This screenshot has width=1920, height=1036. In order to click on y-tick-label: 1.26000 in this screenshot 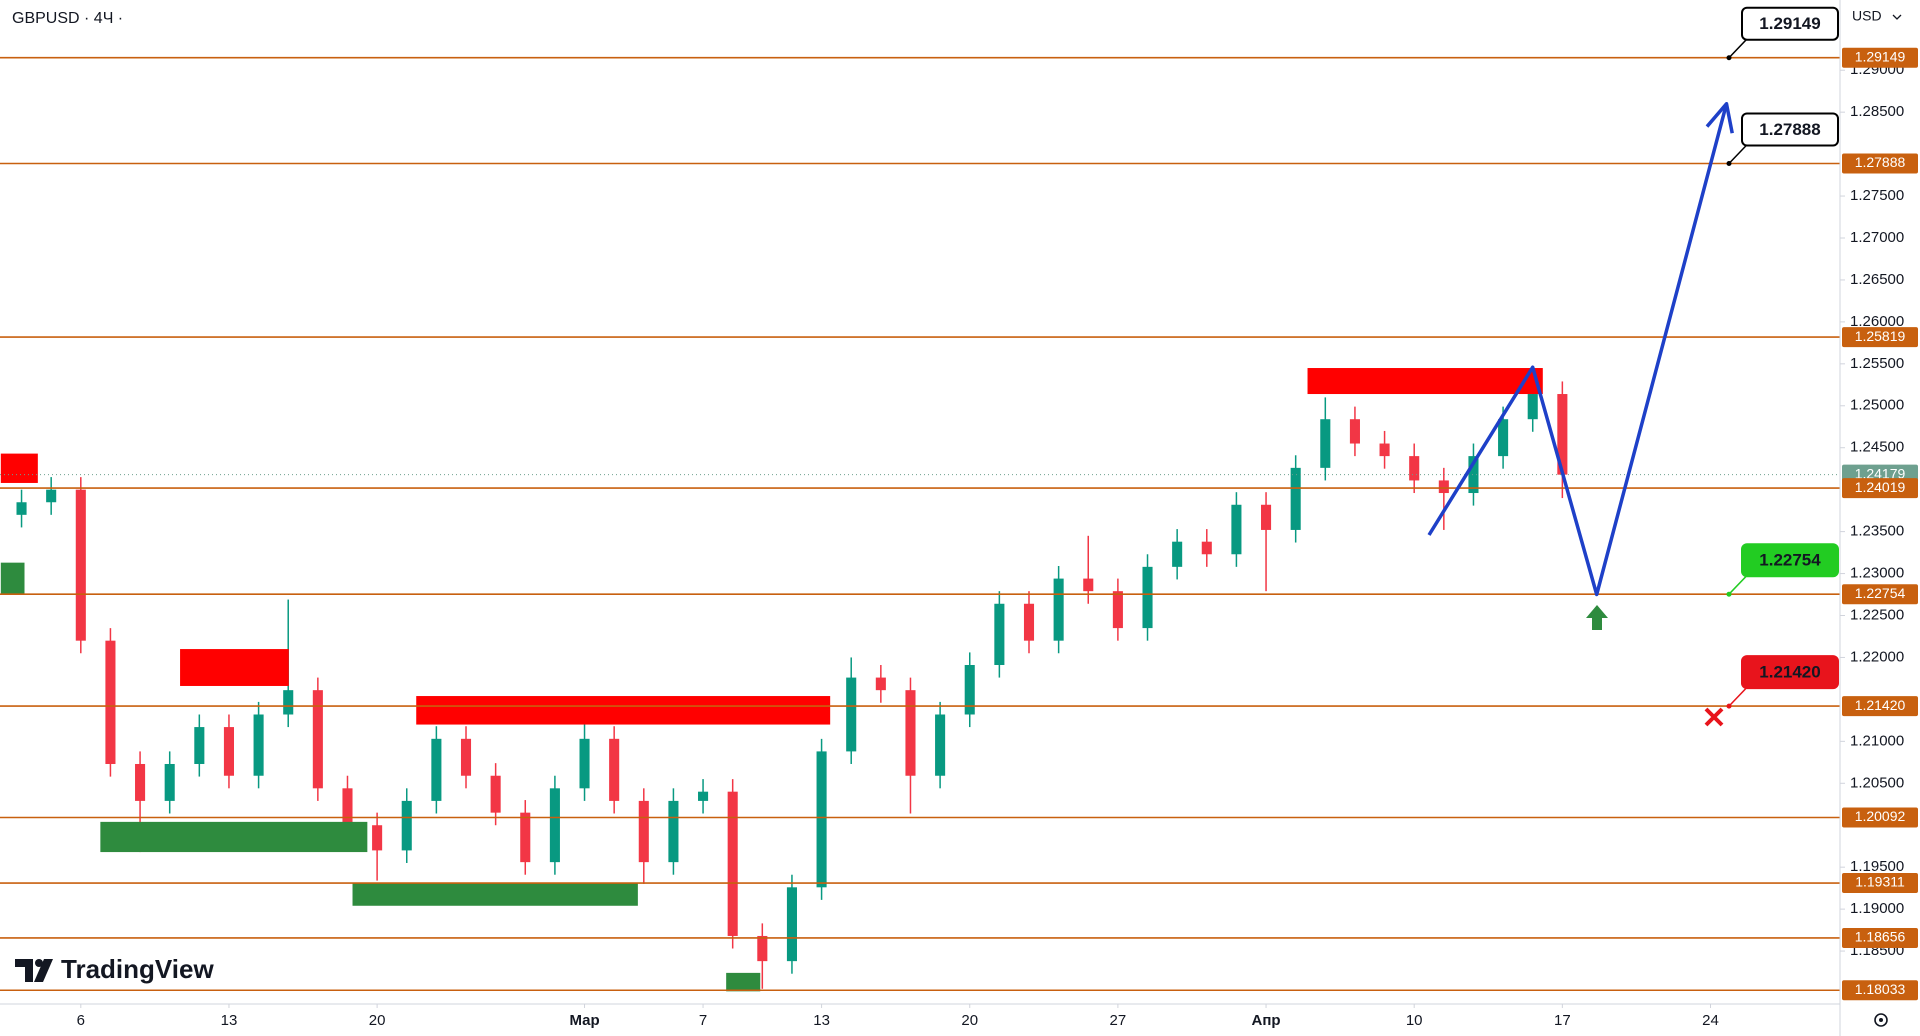, I will do `click(1877, 321)`.